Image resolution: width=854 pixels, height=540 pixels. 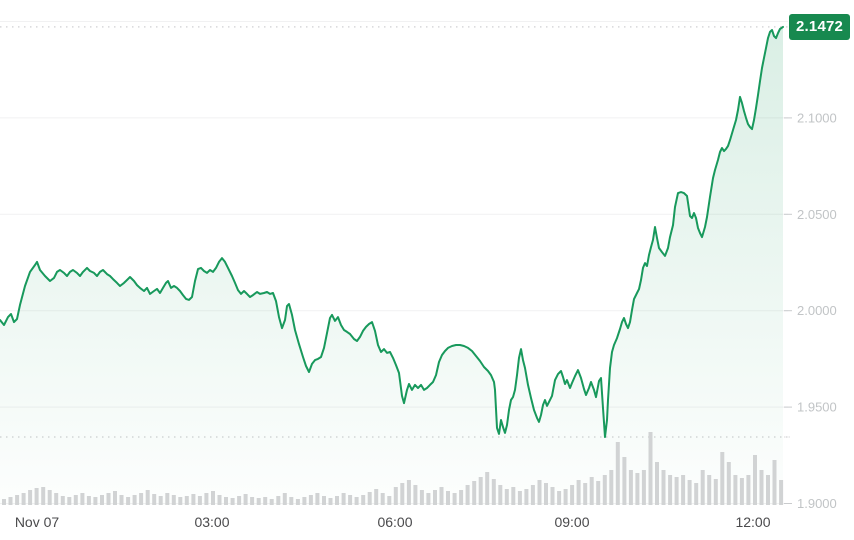 I want to click on x-axis-label: 06:00, so click(x=394, y=522).